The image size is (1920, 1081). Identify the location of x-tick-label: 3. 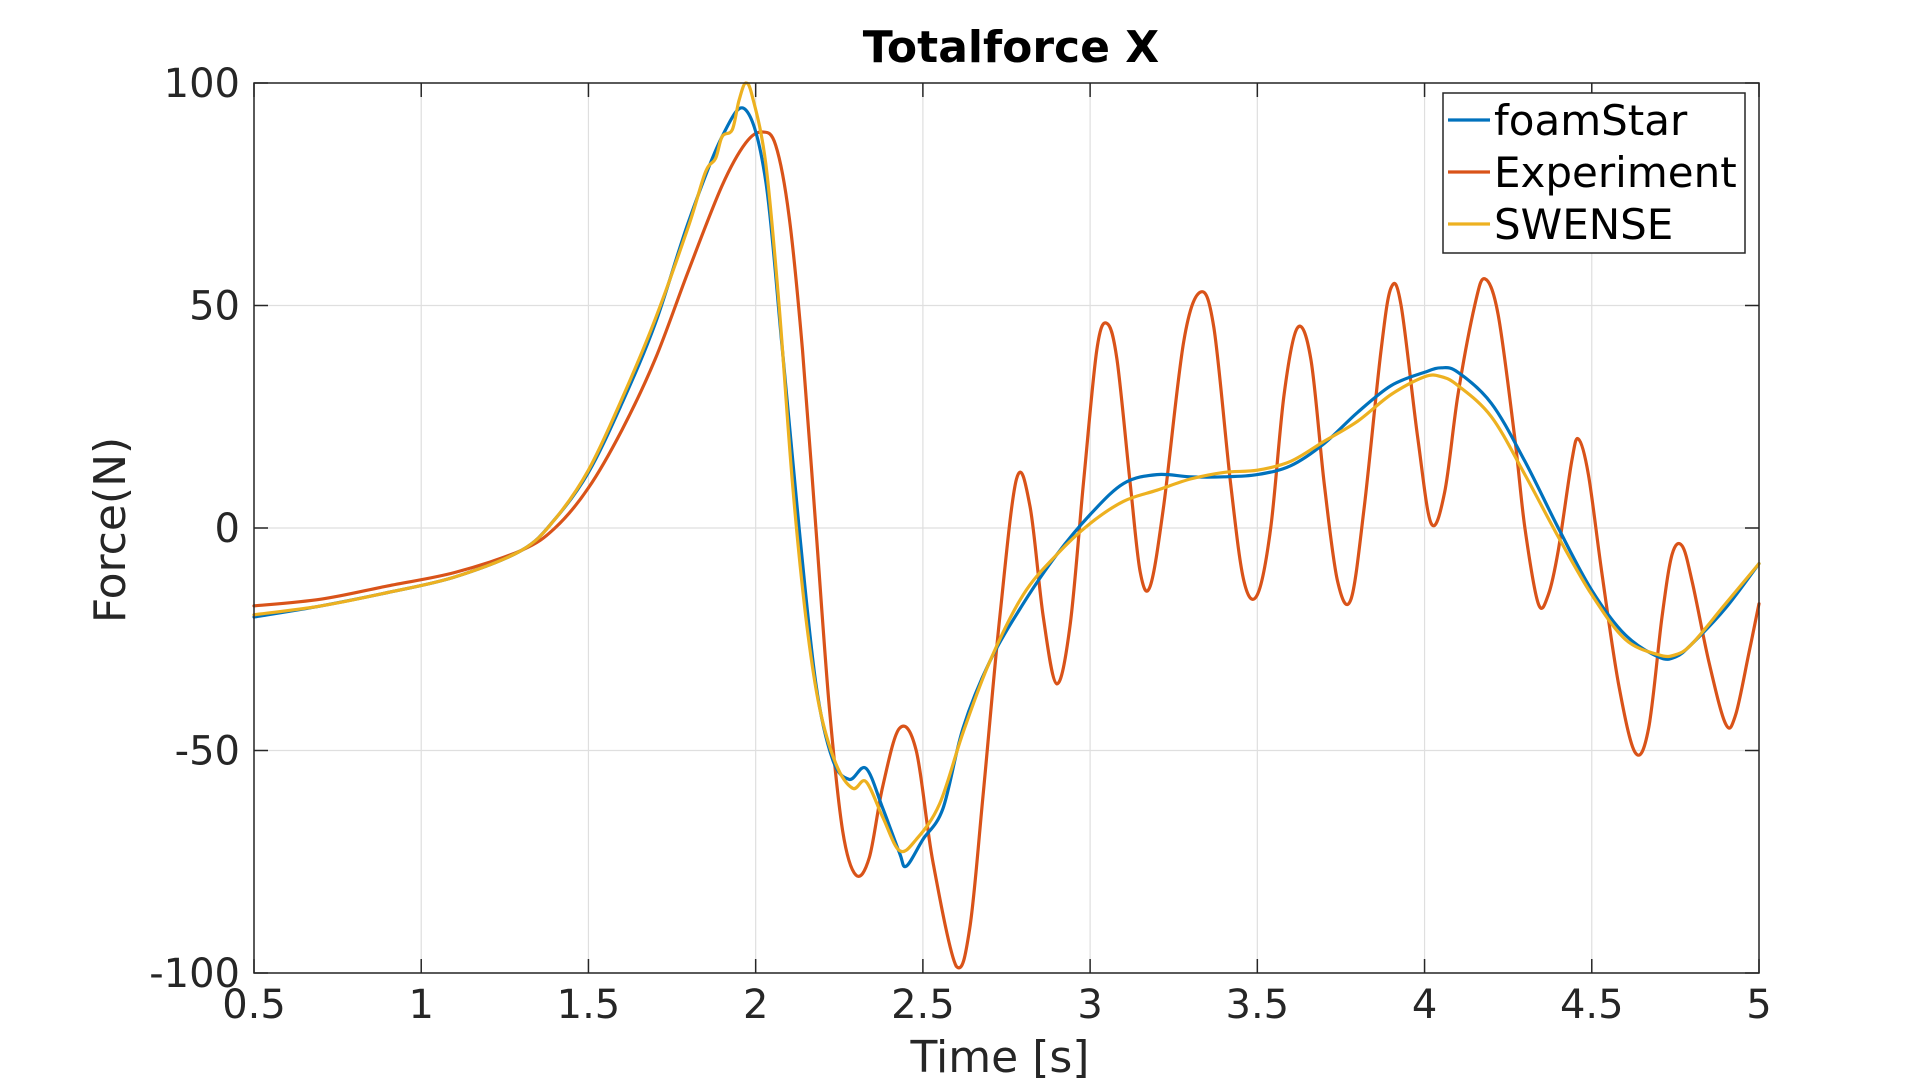
(1089, 1005).